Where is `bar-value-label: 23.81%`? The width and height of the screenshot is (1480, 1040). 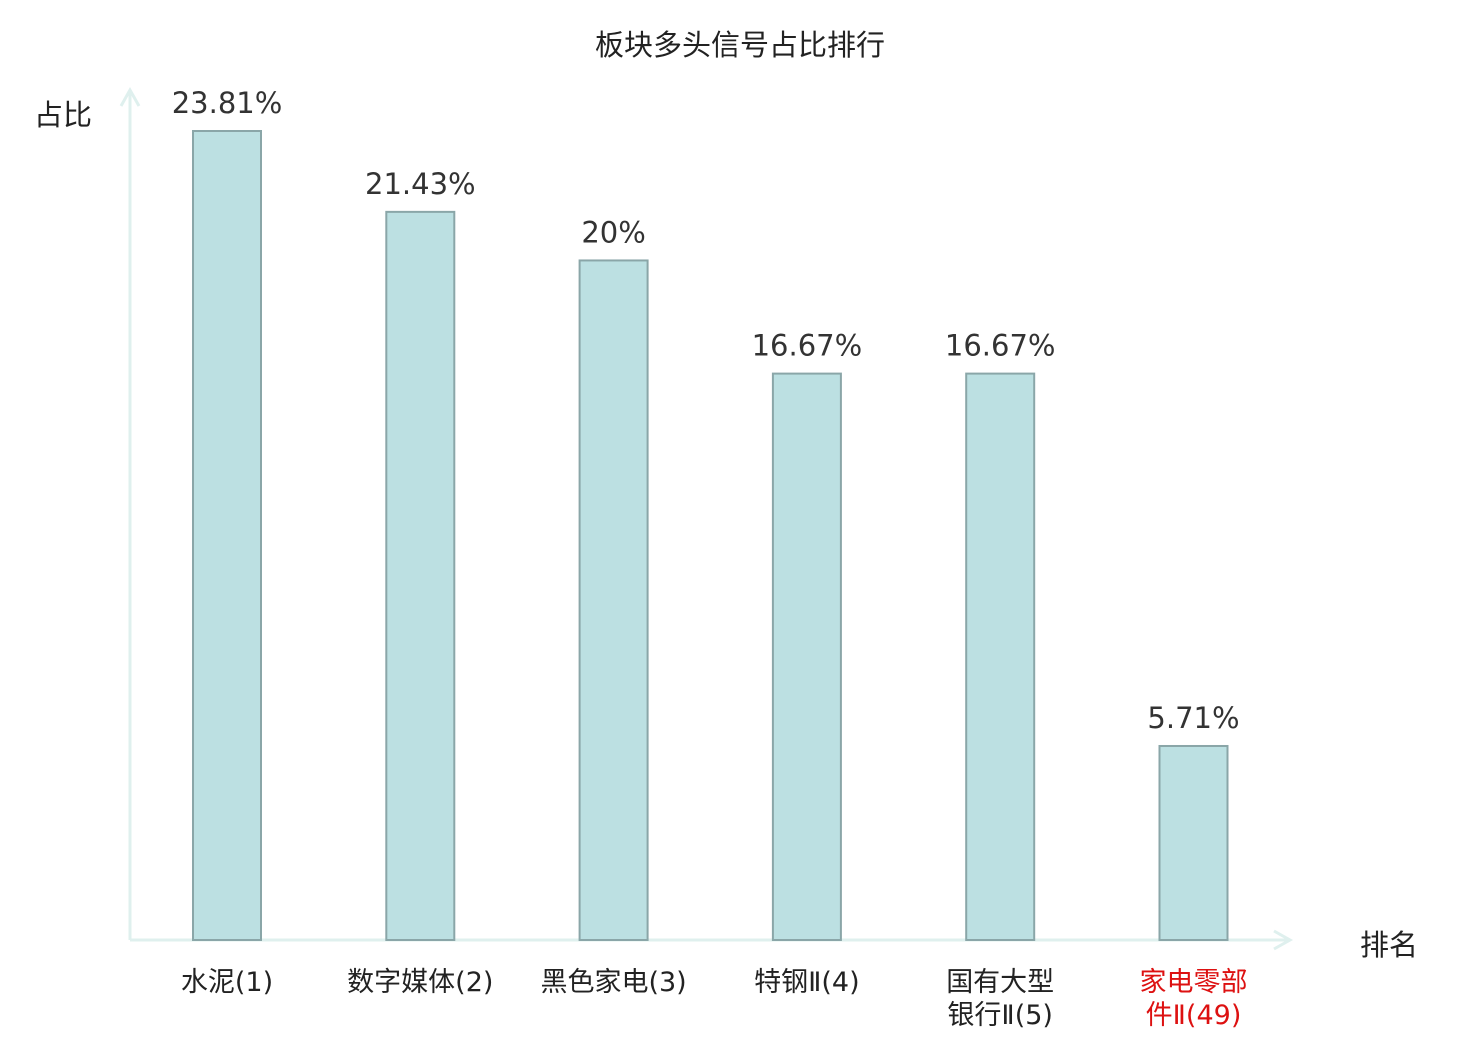
bar-value-label: 23.81% is located at coordinates (227, 103).